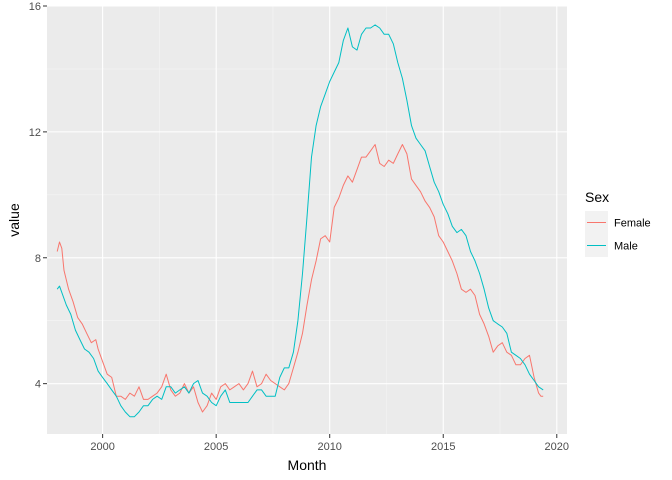 The height and width of the screenshot is (480, 672). I want to click on x-tick-label: 2010, so click(329, 447).